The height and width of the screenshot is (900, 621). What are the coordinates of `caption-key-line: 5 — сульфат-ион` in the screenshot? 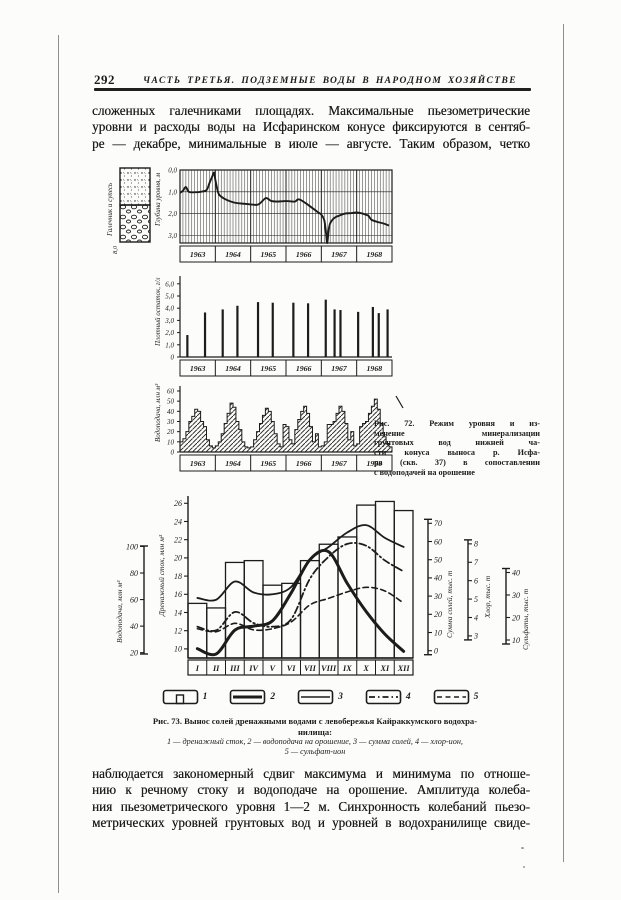 It's located at (315, 751).